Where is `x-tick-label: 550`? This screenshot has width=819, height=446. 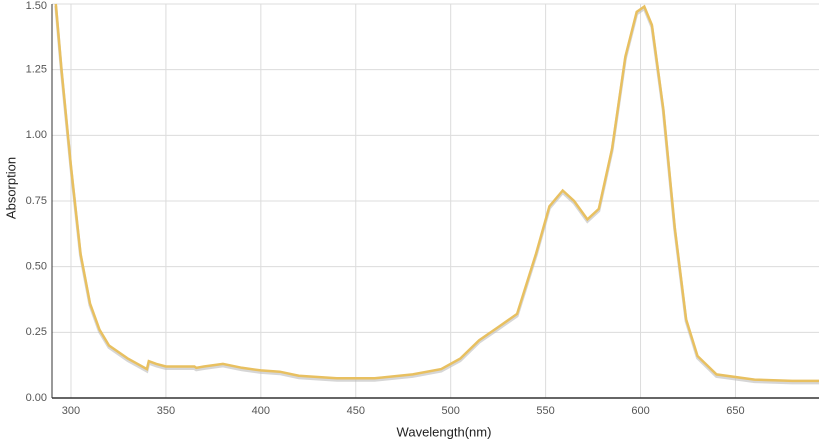
x-tick-label: 550 is located at coordinates (545, 411).